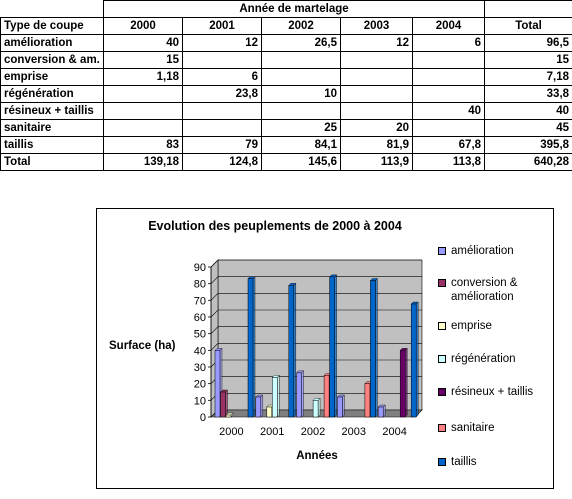 The height and width of the screenshot is (499, 572). What do you see at coordinates (294, 9) in the screenshot?
I see `group-header: Année de martelage` at bounding box center [294, 9].